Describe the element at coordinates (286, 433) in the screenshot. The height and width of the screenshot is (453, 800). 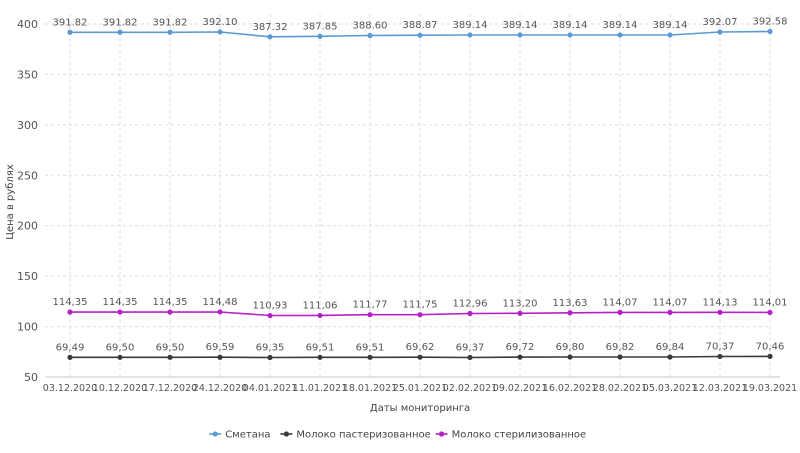
I see `legend-marker` at that location.